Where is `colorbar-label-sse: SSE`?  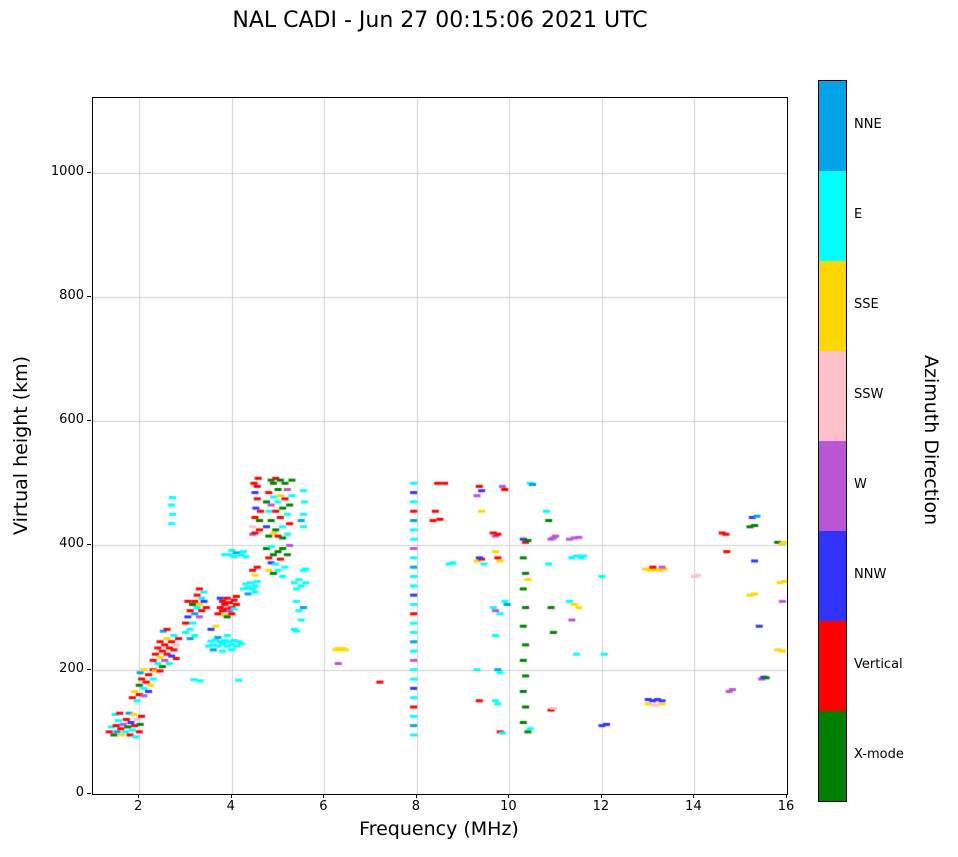 colorbar-label-sse: SSE is located at coordinates (866, 304).